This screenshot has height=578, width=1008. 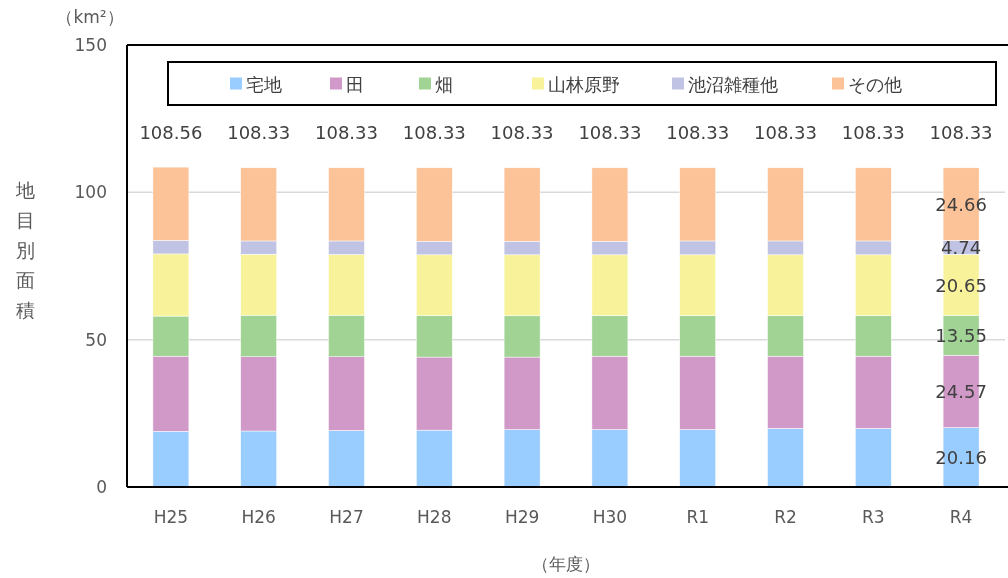 What do you see at coordinates (610, 517) in the screenshot?
I see `x-tick-label: H30` at bounding box center [610, 517].